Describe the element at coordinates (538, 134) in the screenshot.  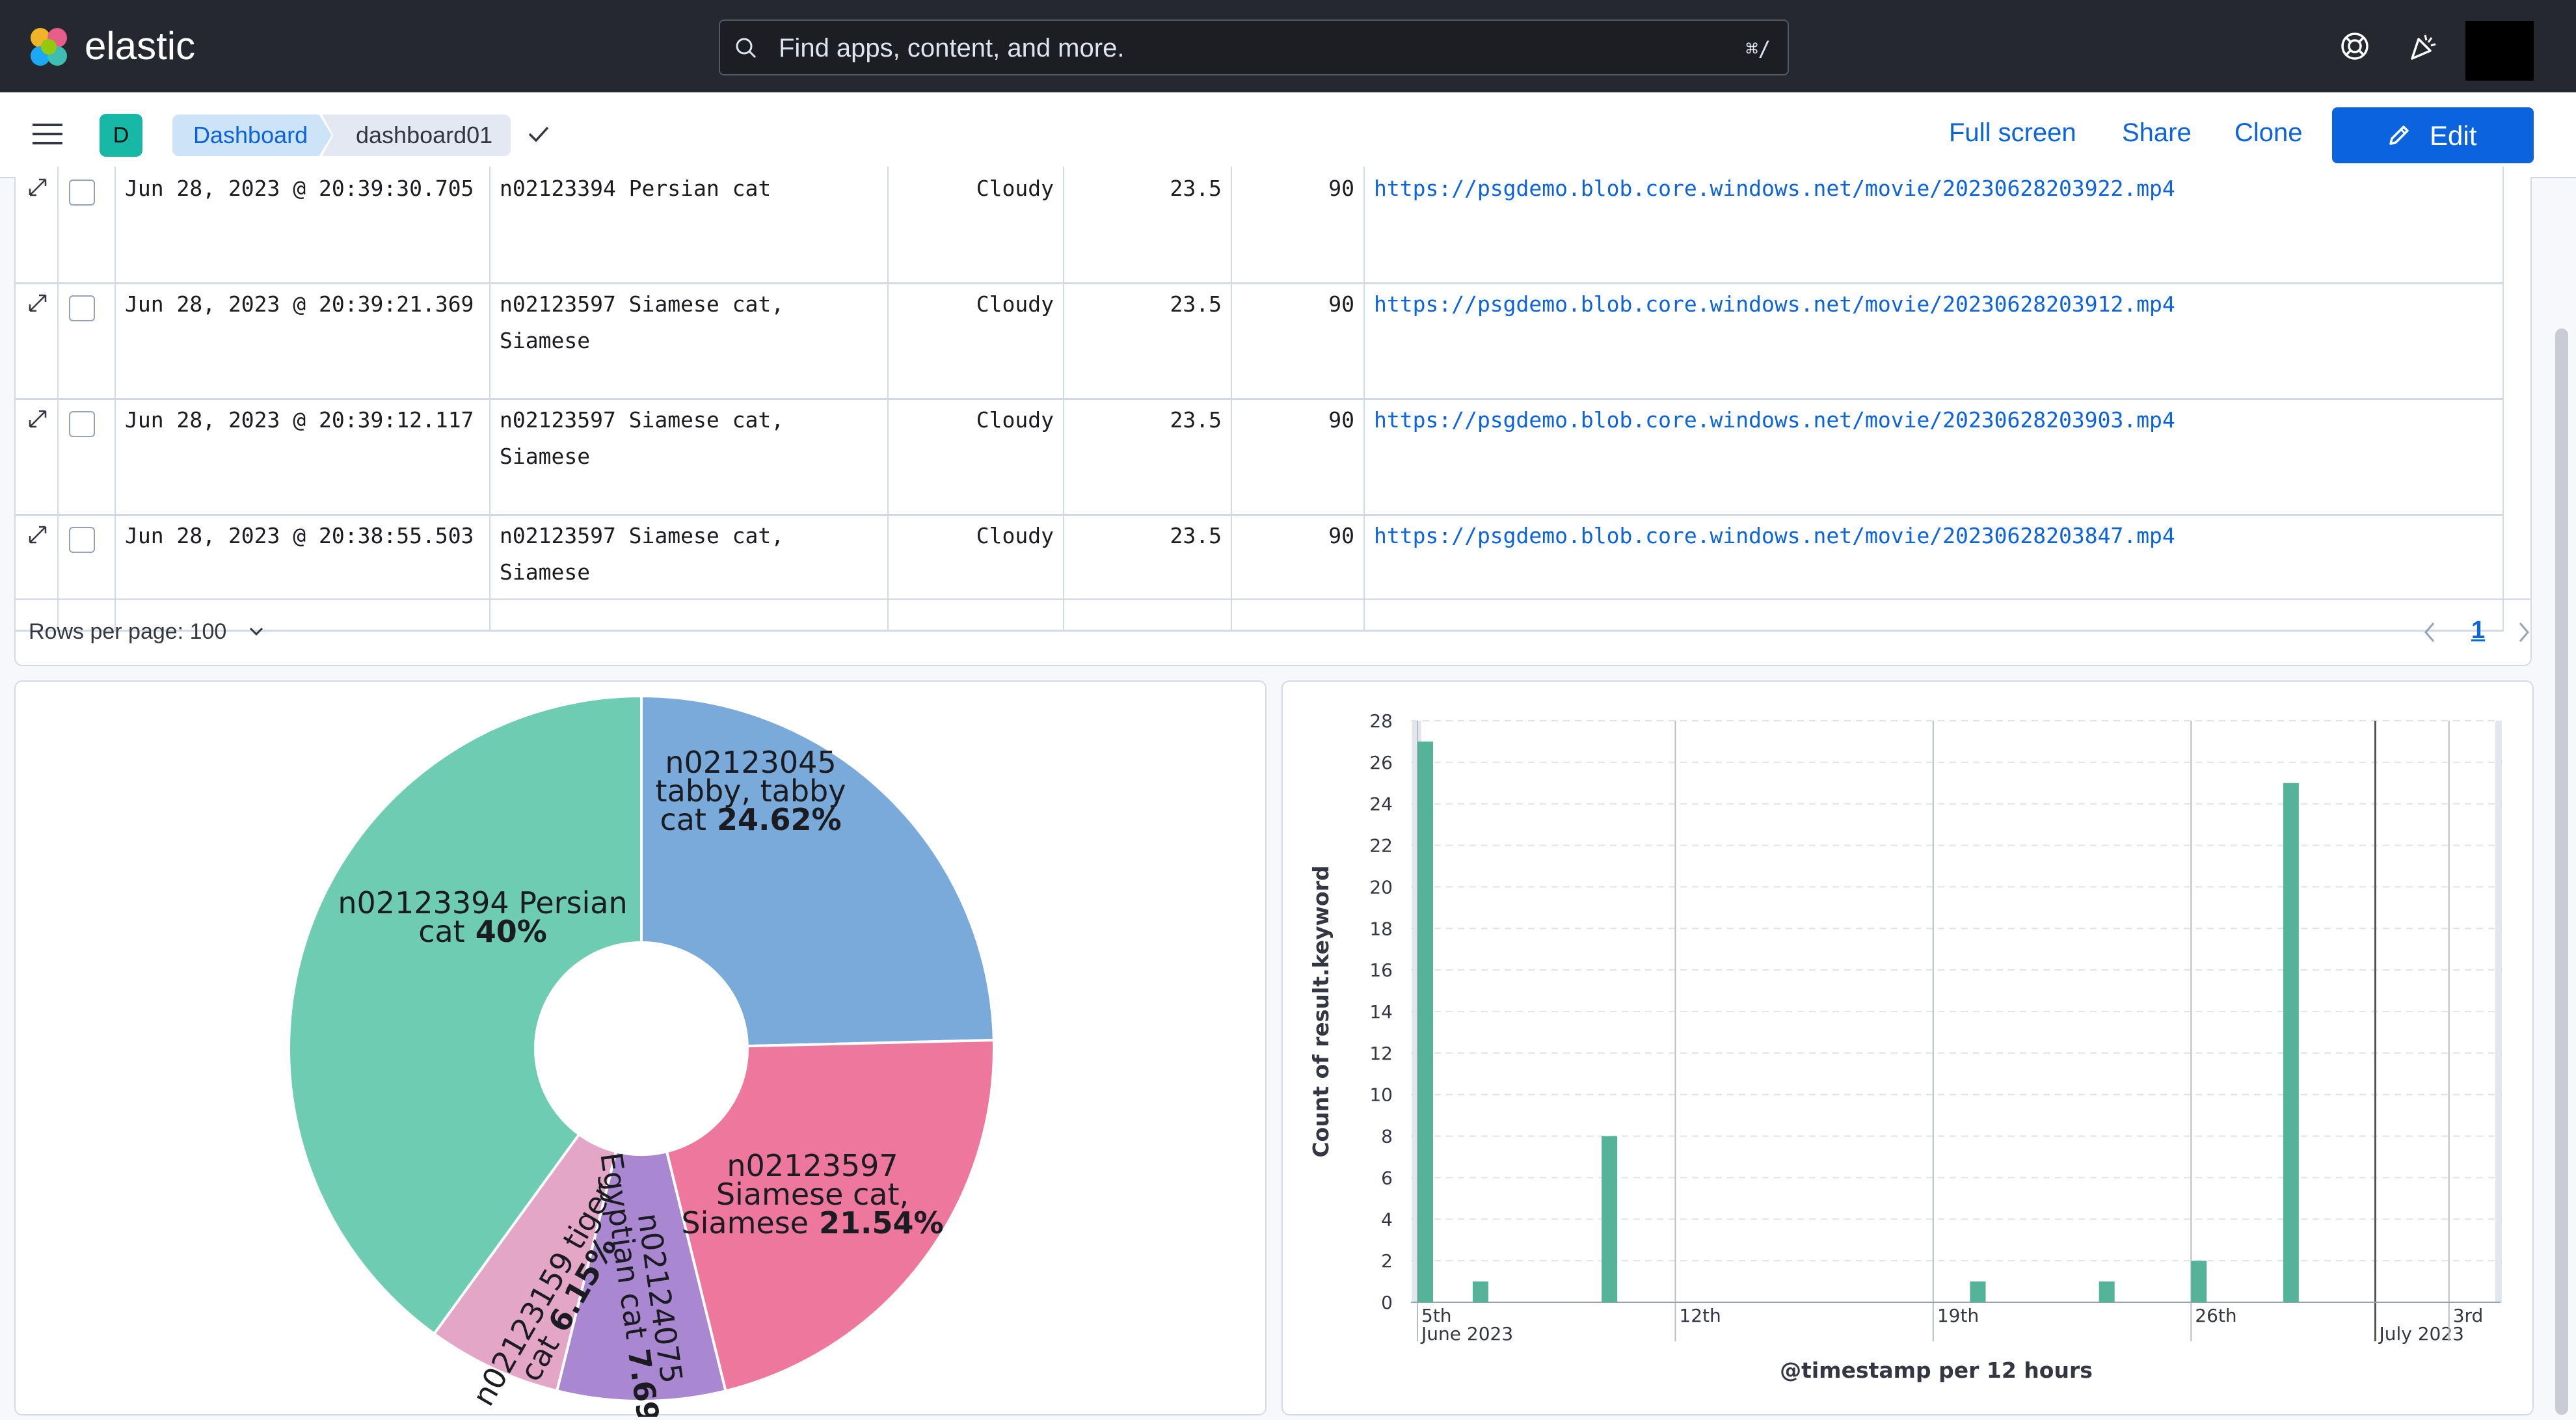
I see `check-icon` at that location.